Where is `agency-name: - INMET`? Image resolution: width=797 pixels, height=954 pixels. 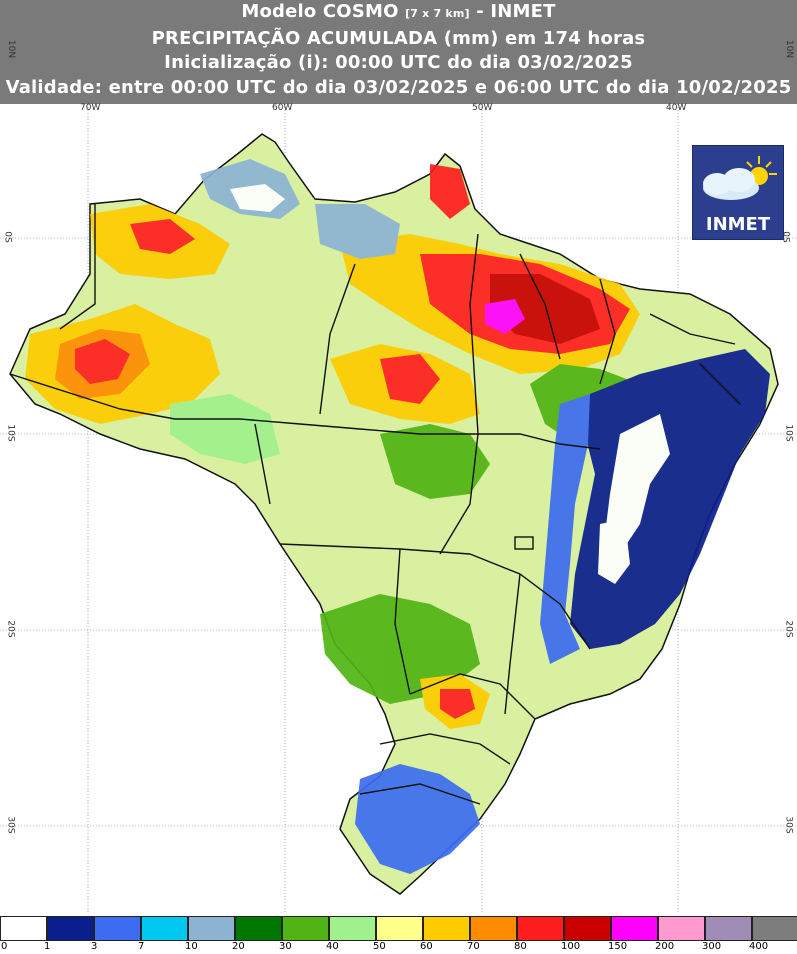 agency-name: - INMET is located at coordinates (512, 11).